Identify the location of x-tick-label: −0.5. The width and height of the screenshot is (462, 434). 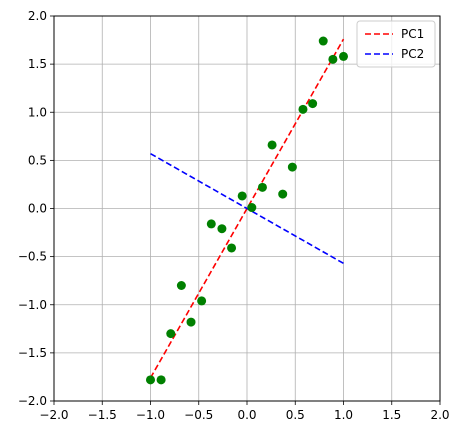
(198, 415).